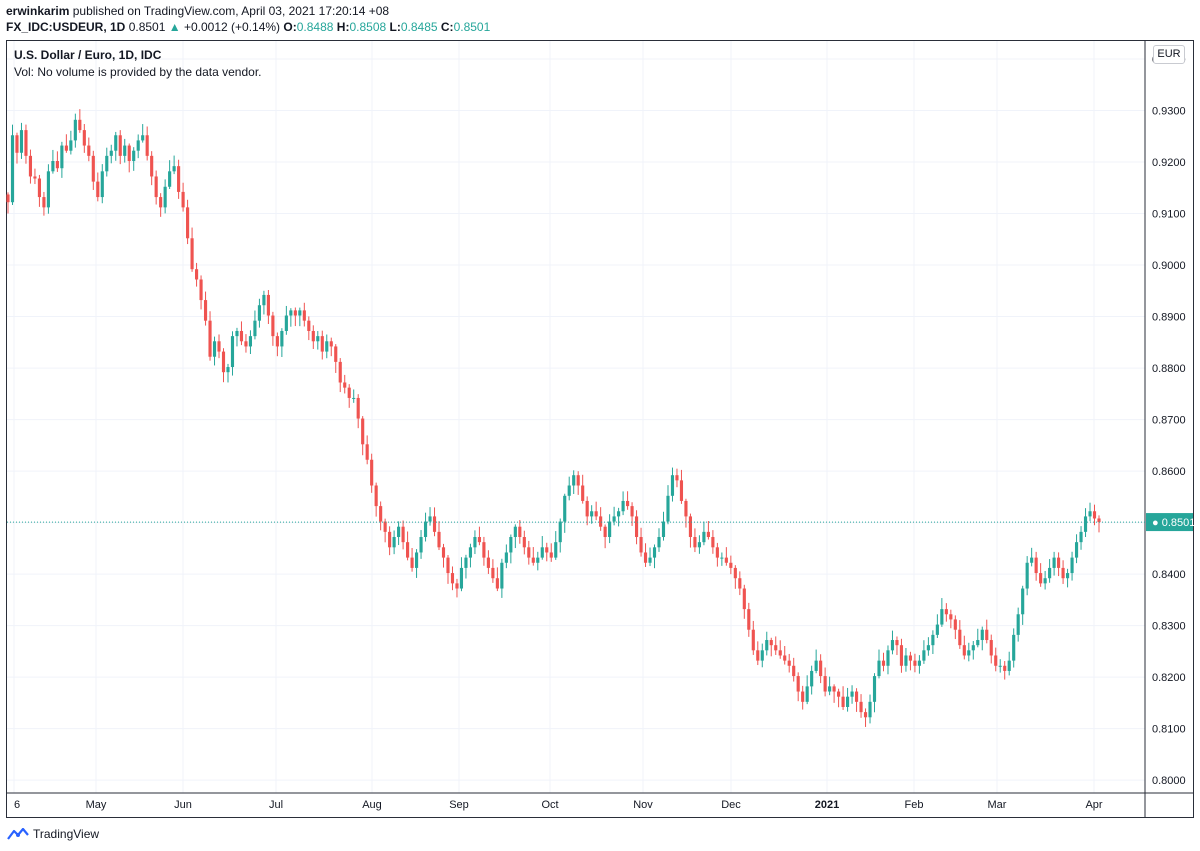 The image size is (1200, 851). I want to click on y-tick-label: 0.8700, so click(1169, 421).